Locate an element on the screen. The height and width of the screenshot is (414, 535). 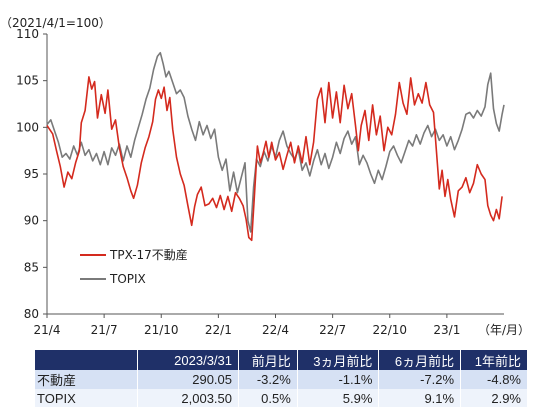
y-tick-label: 80 is located at coordinates (31, 314).